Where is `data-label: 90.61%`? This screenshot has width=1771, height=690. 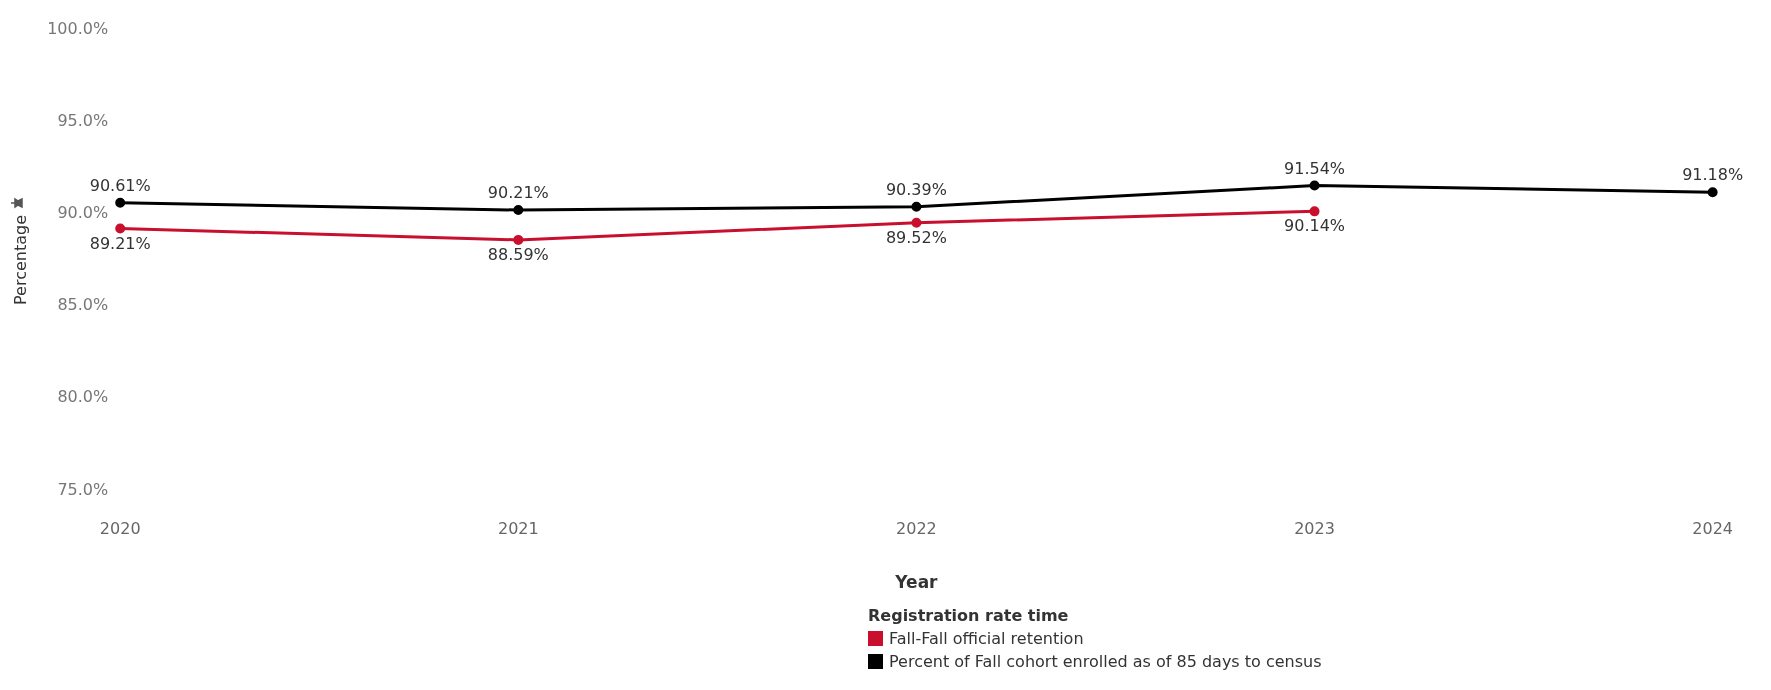
data-label: 90.61% is located at coordinates (120, 185).